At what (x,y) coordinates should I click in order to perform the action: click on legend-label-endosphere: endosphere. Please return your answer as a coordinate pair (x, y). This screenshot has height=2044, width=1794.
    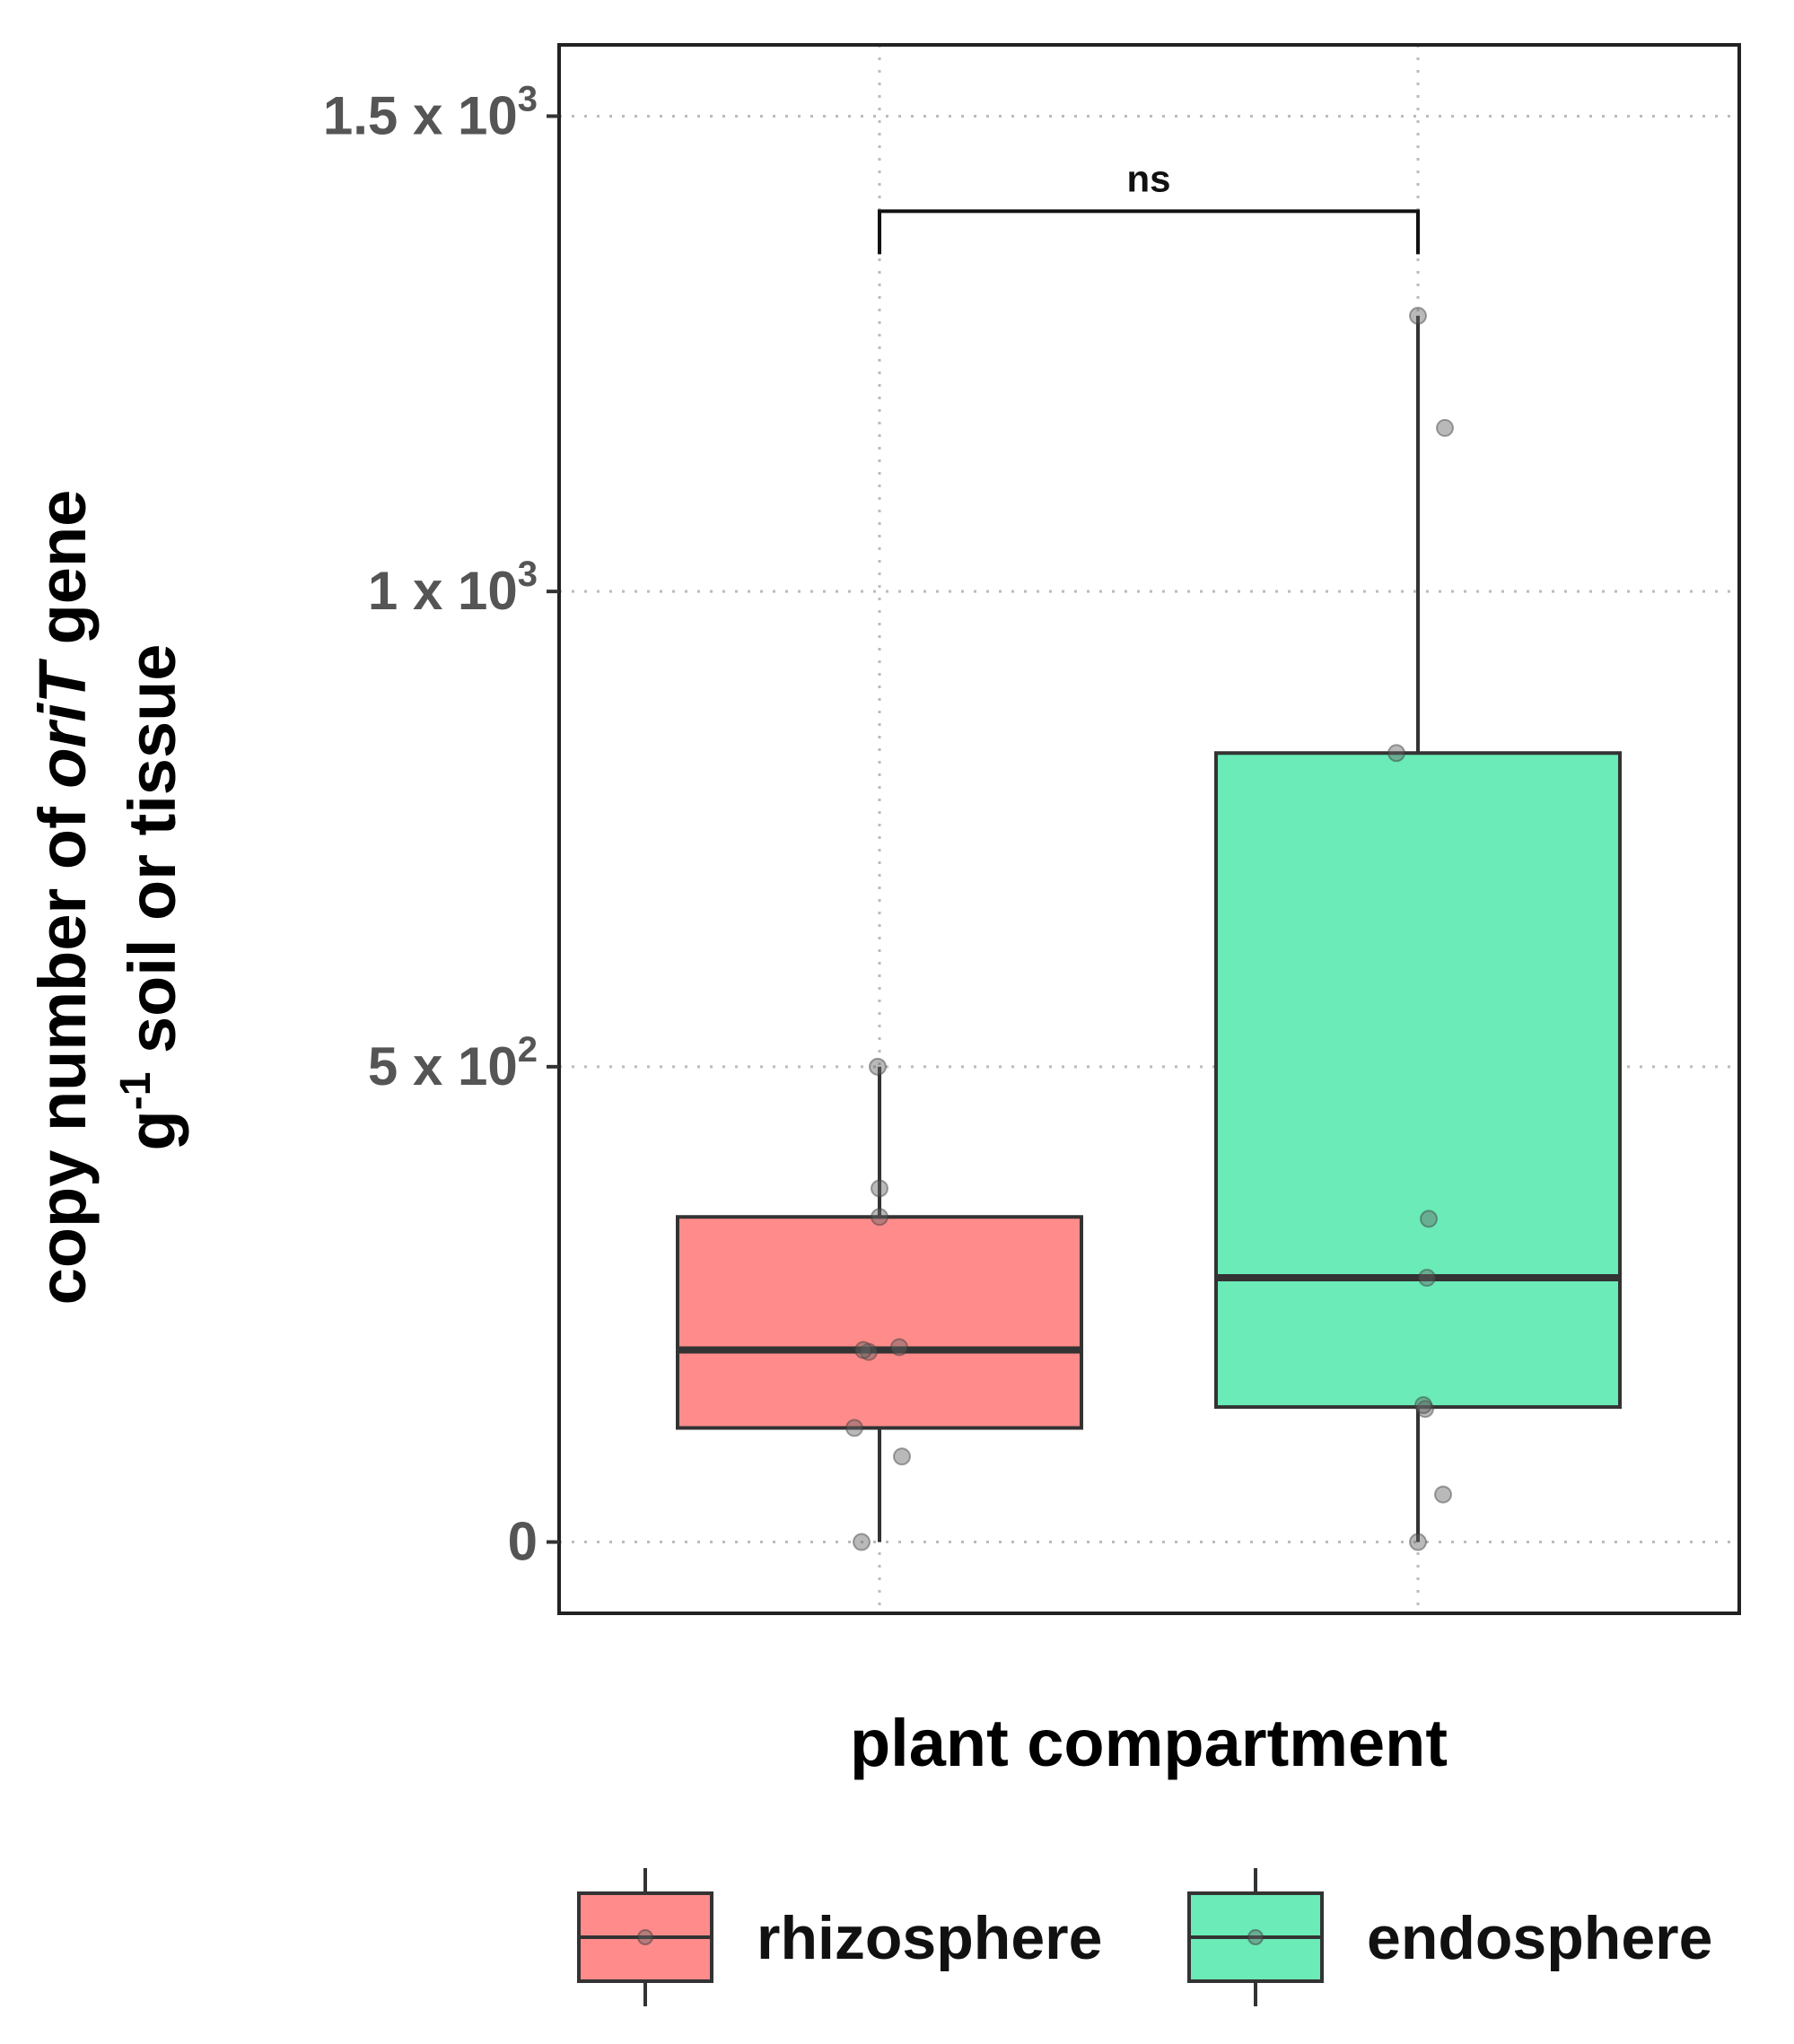
    Looking at the image, I should click on (1539, 1938).